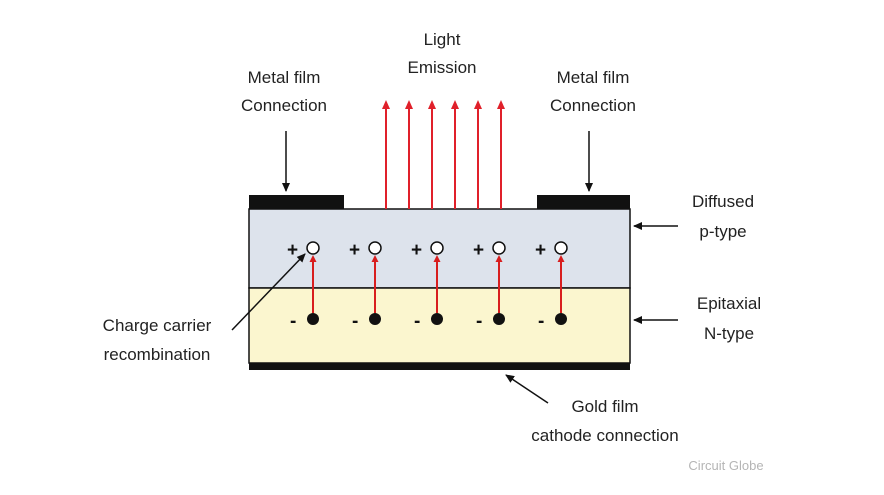  What do you see at coordinates (723, 201) in the screenshot?
I see `diffused-label-line1: Diffused` at bounding box center [723, 201].